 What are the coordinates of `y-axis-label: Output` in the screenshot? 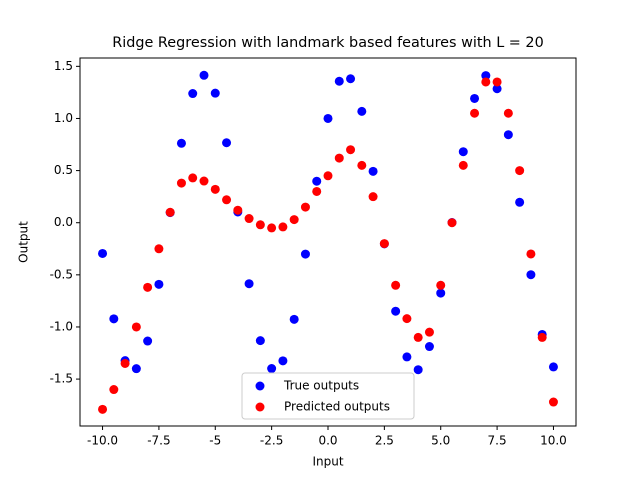 It's located at (24, 242).